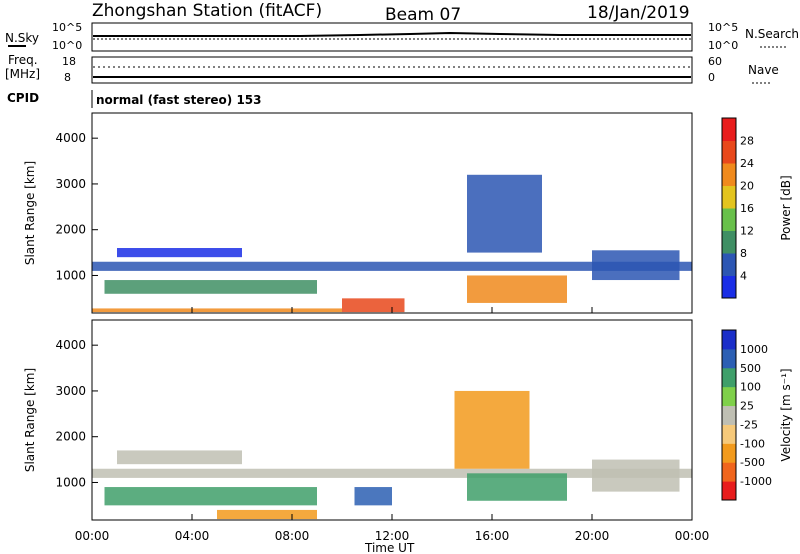  Describe the element at coordinates (743, 253) in the screenshot. I see `colorbar-tick-power-5: 8` at that location.